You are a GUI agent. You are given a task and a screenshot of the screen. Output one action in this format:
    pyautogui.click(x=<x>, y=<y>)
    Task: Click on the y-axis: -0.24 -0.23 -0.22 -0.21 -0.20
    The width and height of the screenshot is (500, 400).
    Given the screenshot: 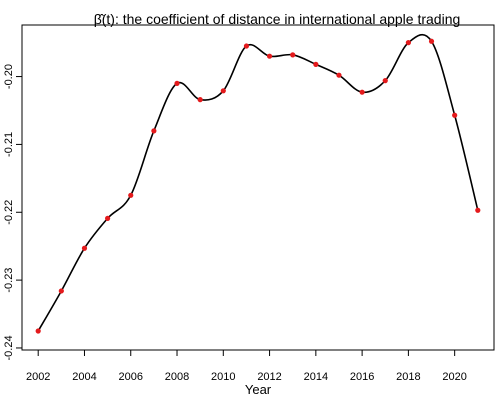 What is the action you would take?
    pyautogui.click(x=13, y=212)
    